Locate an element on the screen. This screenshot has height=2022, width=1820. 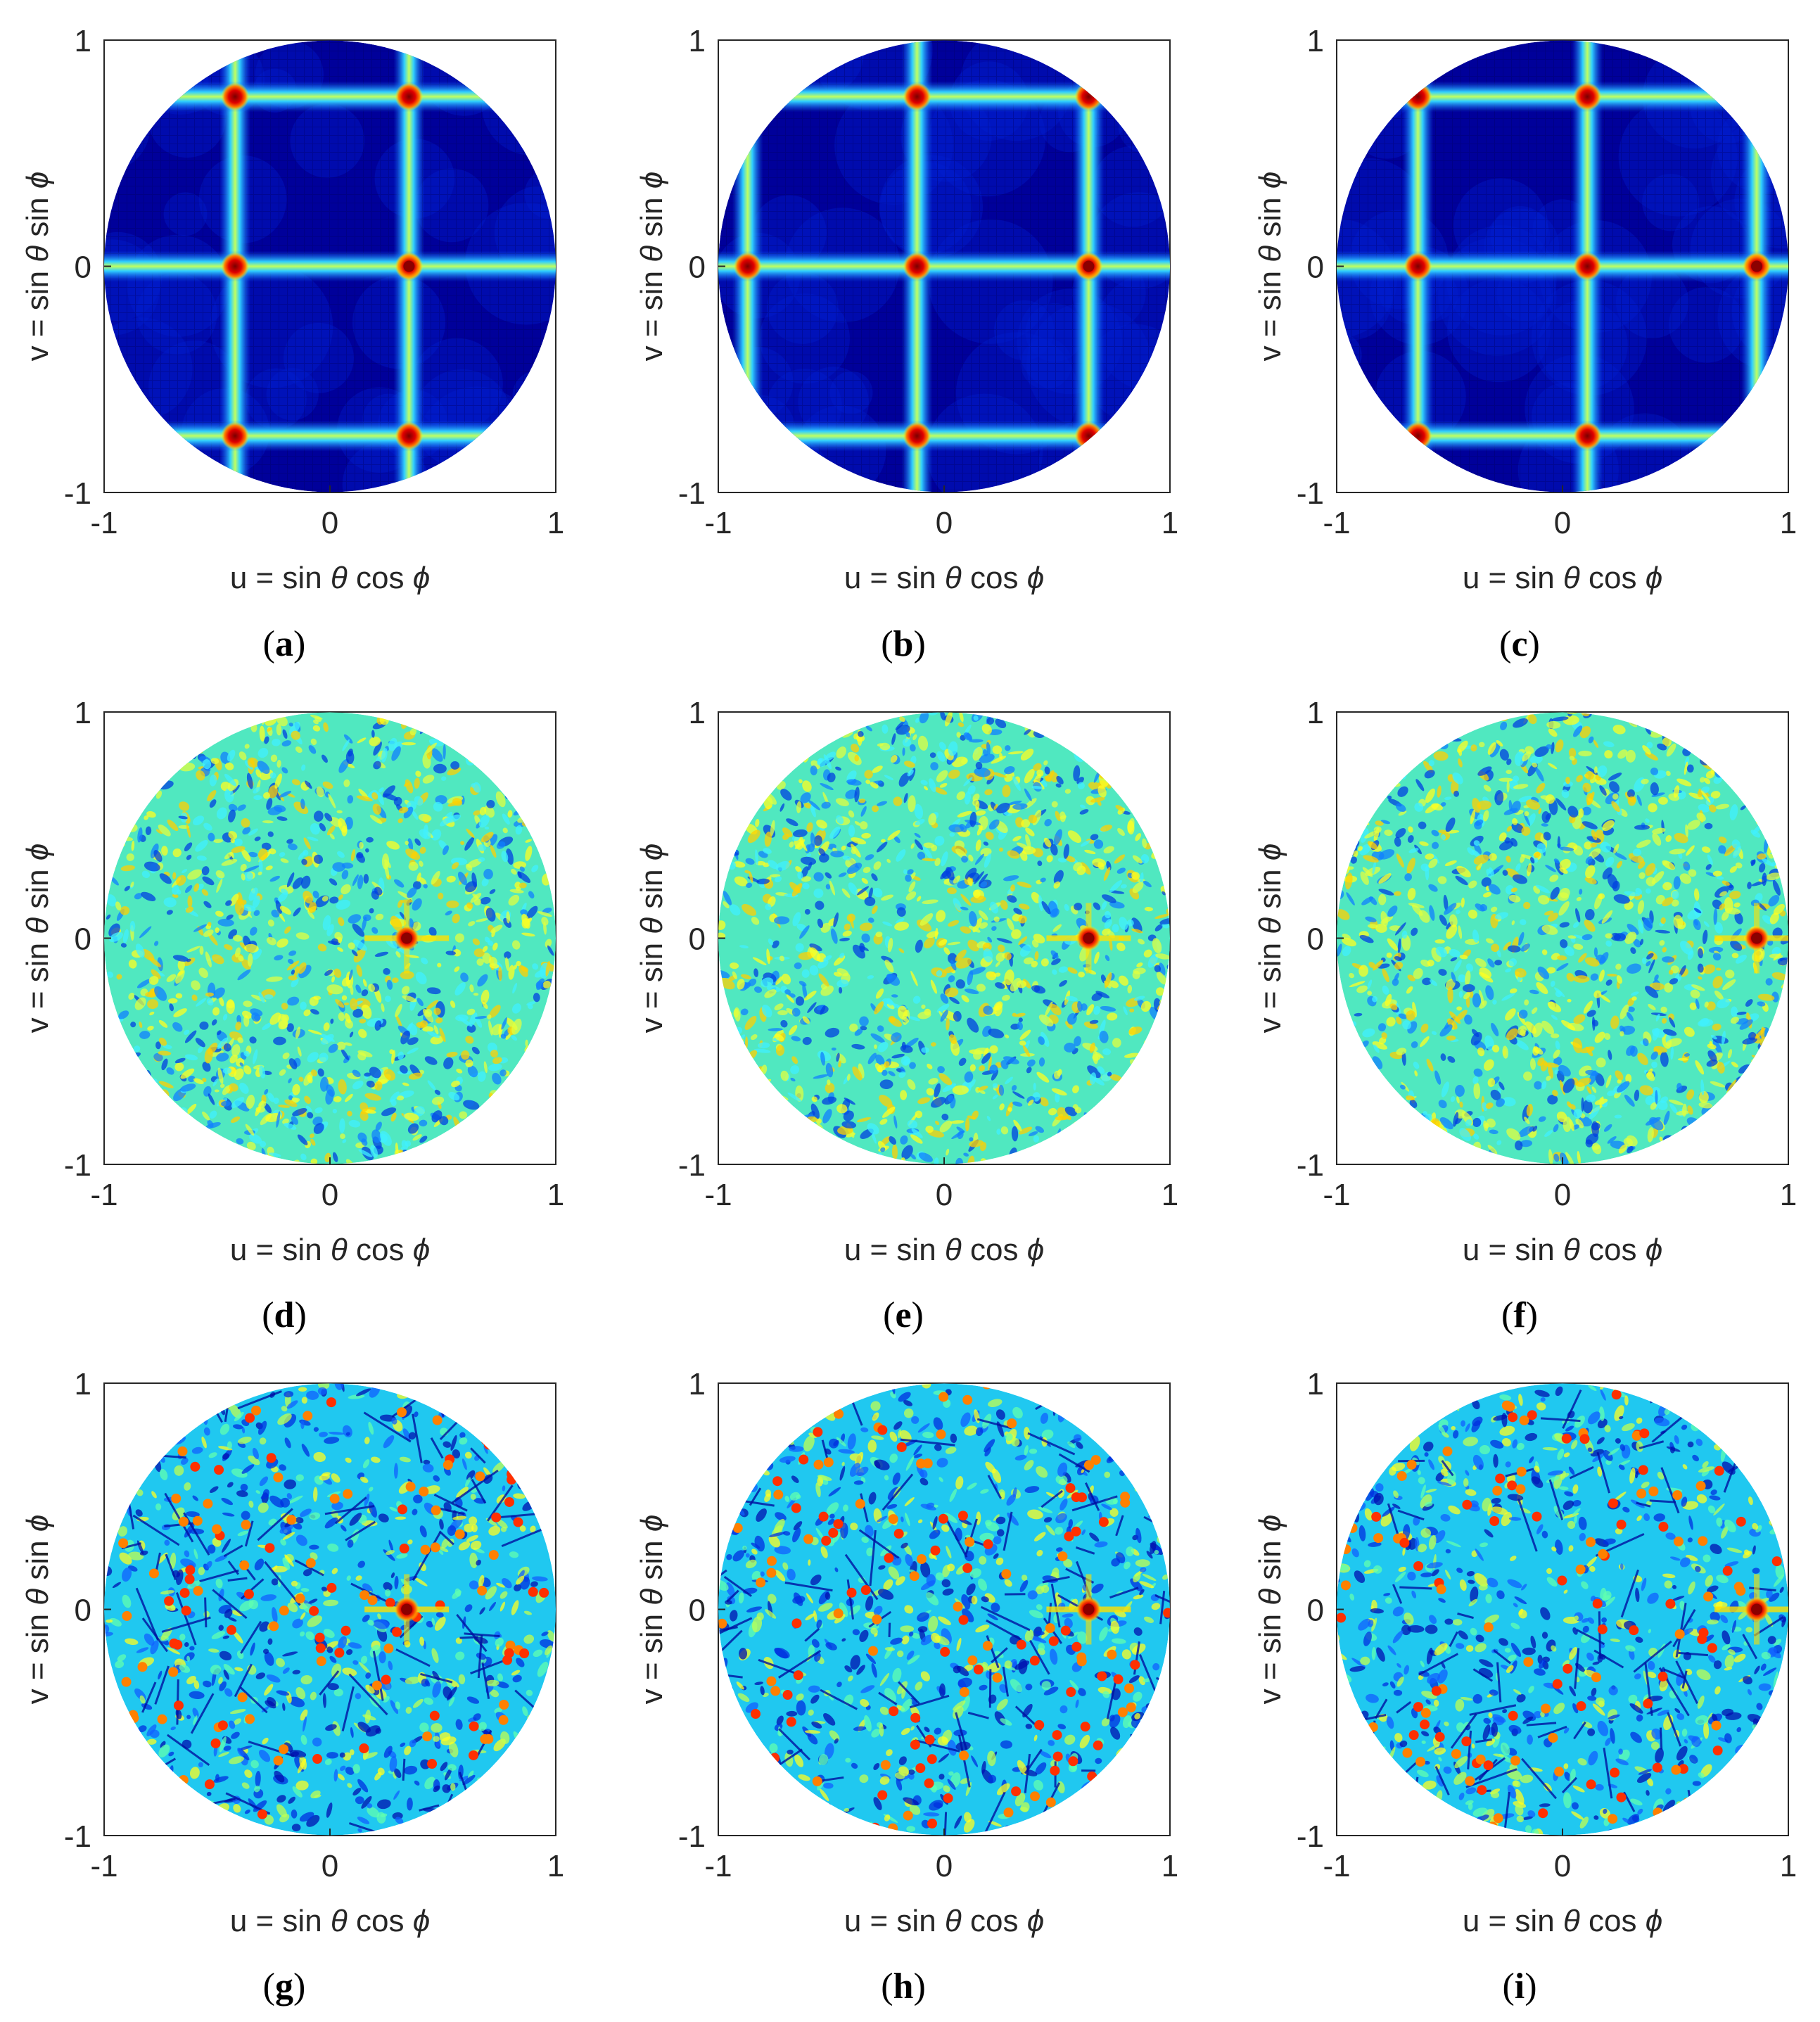
heatmap-disk is located at coordinates (944, 266).